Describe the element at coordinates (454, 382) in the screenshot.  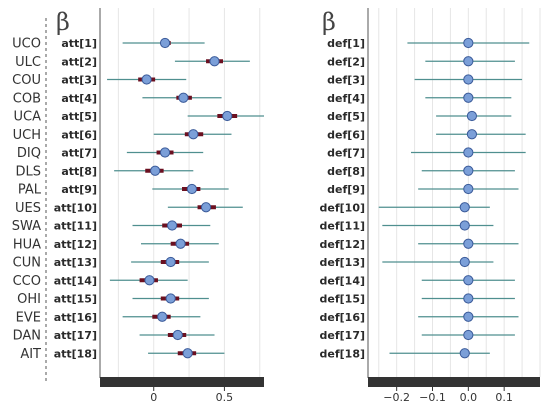
I see `defense-x-axis-bar` at that location.